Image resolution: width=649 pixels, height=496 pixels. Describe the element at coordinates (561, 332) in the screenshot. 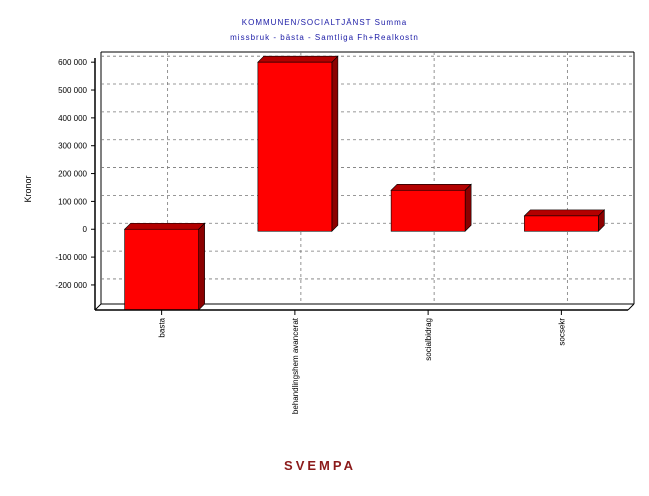

I see `x-tick-label: socsekr` at that location.